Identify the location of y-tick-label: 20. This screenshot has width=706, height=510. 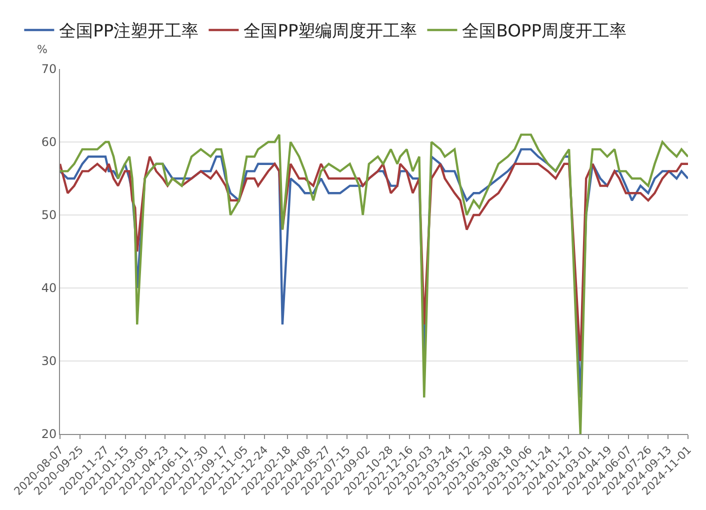
(49, 434).